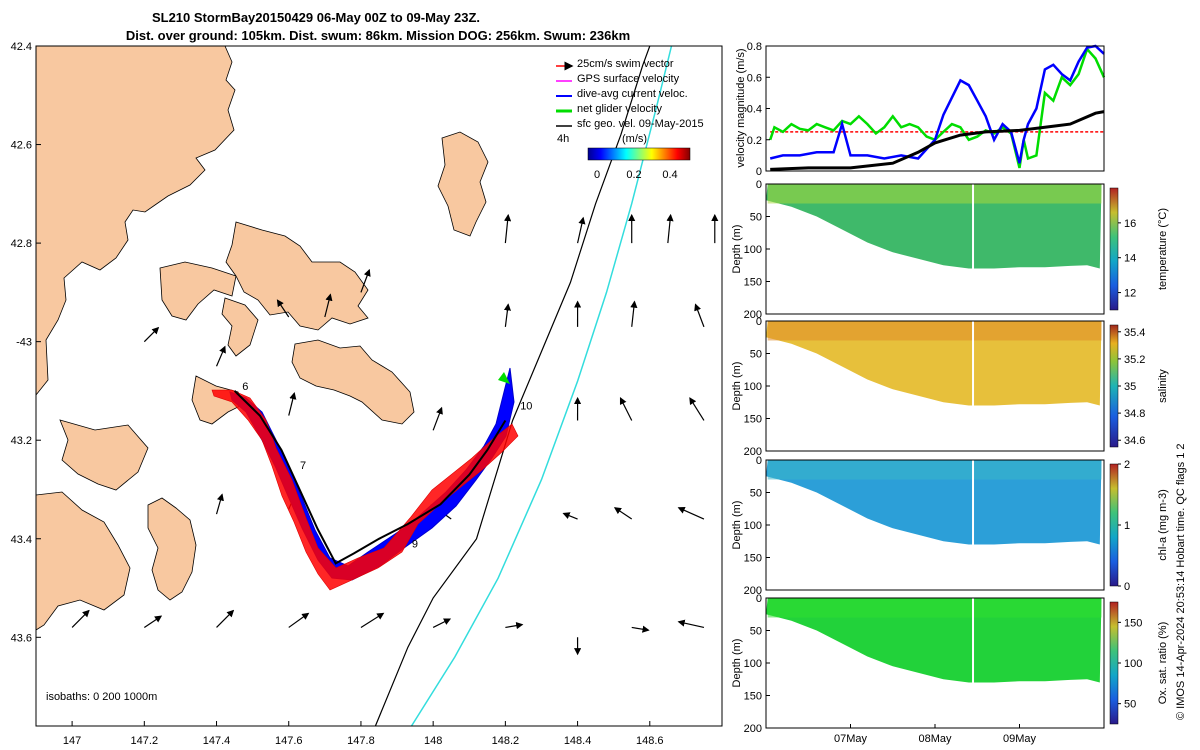 This screenshot has height=750, width=1200. Describe the element at coordinates (633, 175) in the screenshot. I see `legend-colorbar-tick-1: 0.2` at that location.